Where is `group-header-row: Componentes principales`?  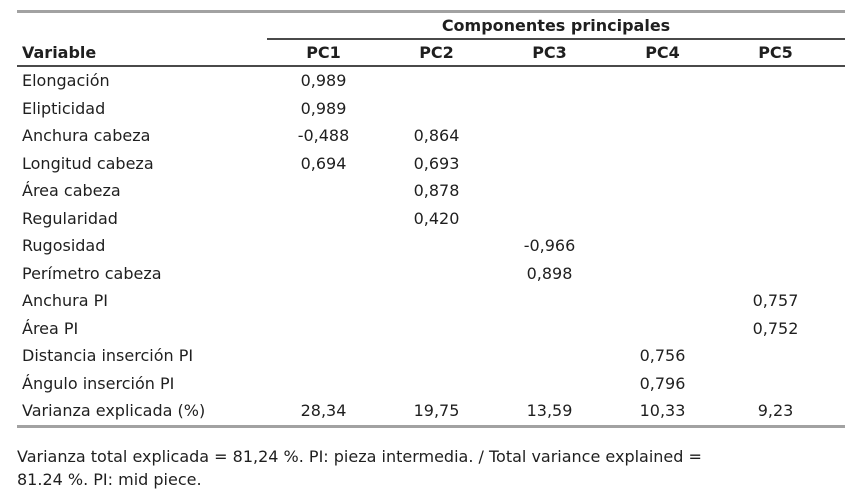 group-header-row: Componentes principales is located at coordinates (431, 25).